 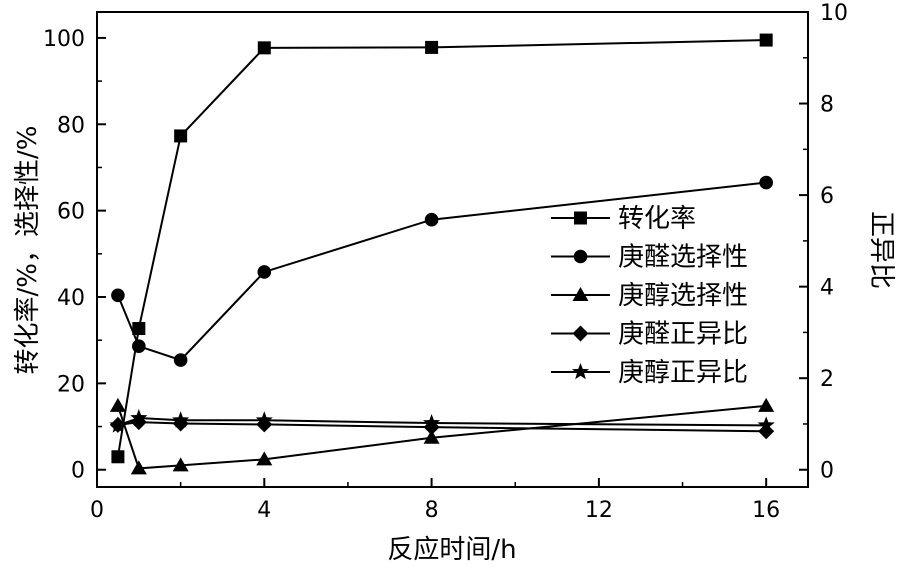 I want to click on x-tick-label: 8, so click(x=432, y=510).